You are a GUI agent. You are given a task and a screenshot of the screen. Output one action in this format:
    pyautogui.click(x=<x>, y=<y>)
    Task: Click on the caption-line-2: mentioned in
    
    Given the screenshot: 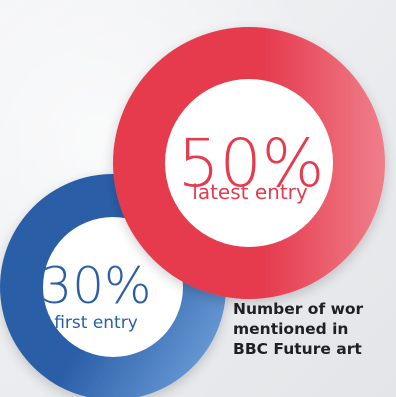 What is the action you would take?
    pyautogui.click(x=291, y=329)
    